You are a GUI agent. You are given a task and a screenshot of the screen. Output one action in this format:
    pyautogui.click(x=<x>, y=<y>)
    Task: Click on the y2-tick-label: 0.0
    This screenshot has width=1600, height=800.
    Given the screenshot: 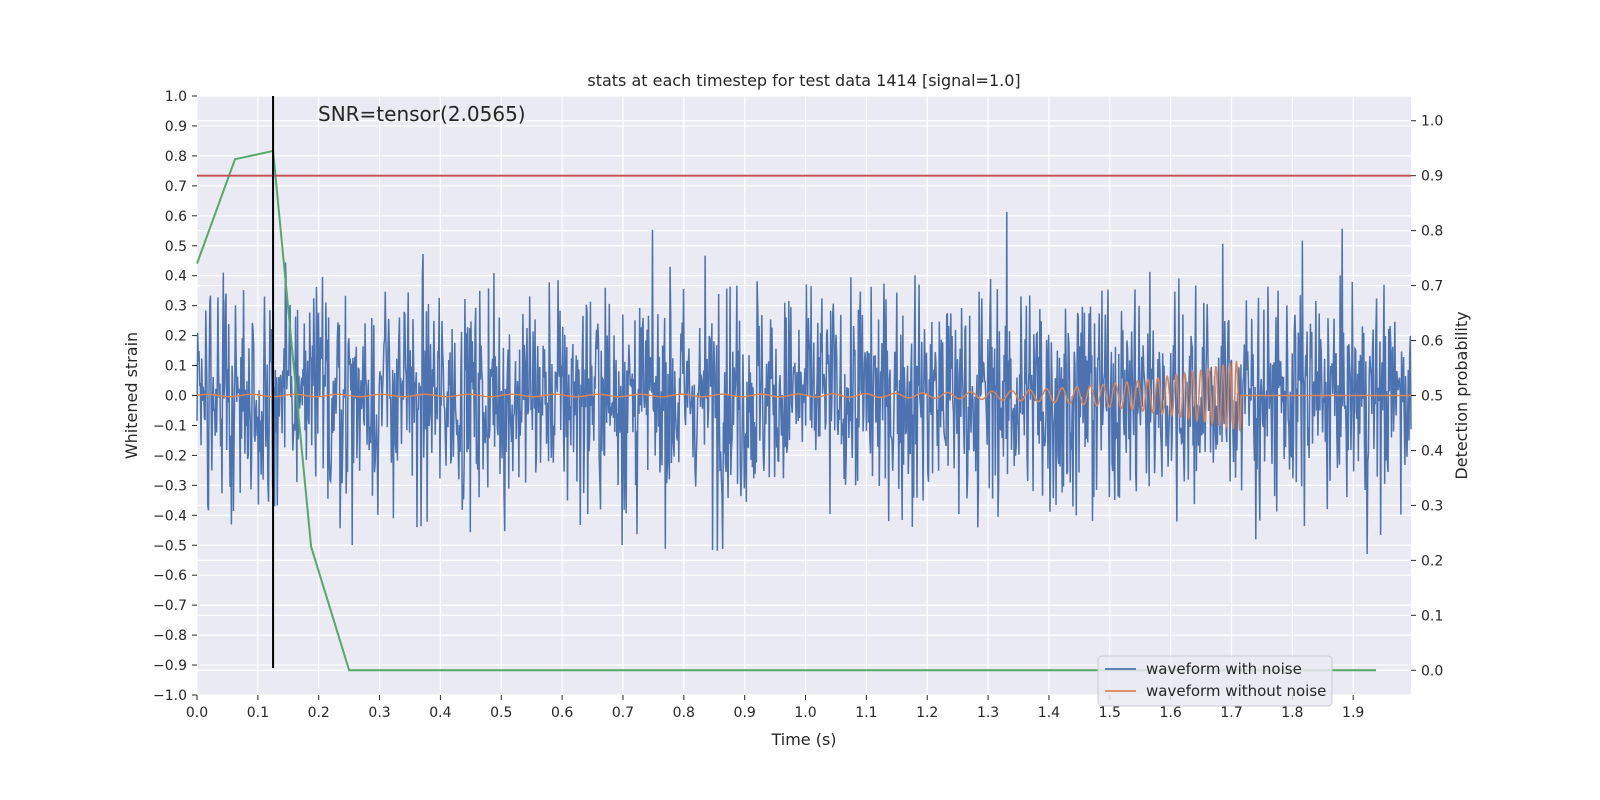 What is the action you would take?
    pyautogui.click(x=1432, y=671)
    